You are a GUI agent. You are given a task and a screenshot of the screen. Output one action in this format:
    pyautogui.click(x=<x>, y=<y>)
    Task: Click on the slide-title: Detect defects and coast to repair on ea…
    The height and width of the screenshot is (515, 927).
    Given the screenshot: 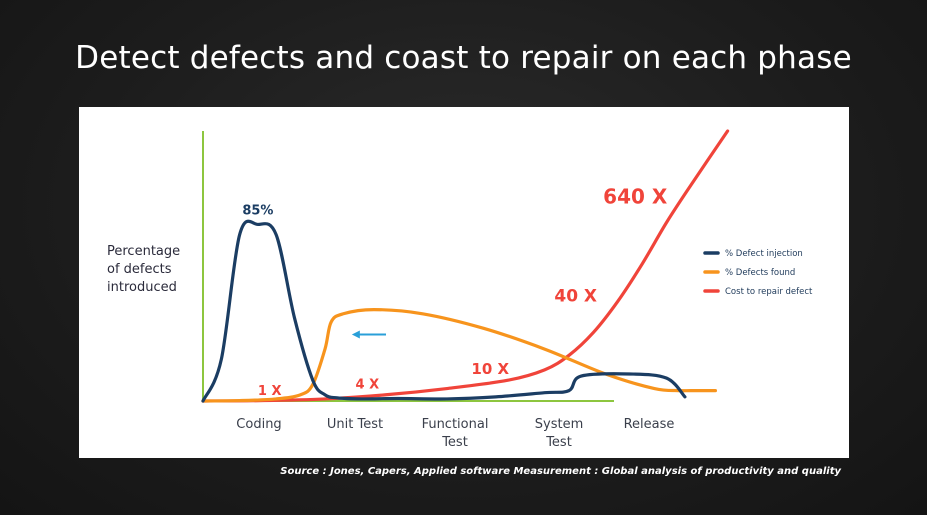 What is the action you would take?
    pyautogui.click(x=463, y=58)
    